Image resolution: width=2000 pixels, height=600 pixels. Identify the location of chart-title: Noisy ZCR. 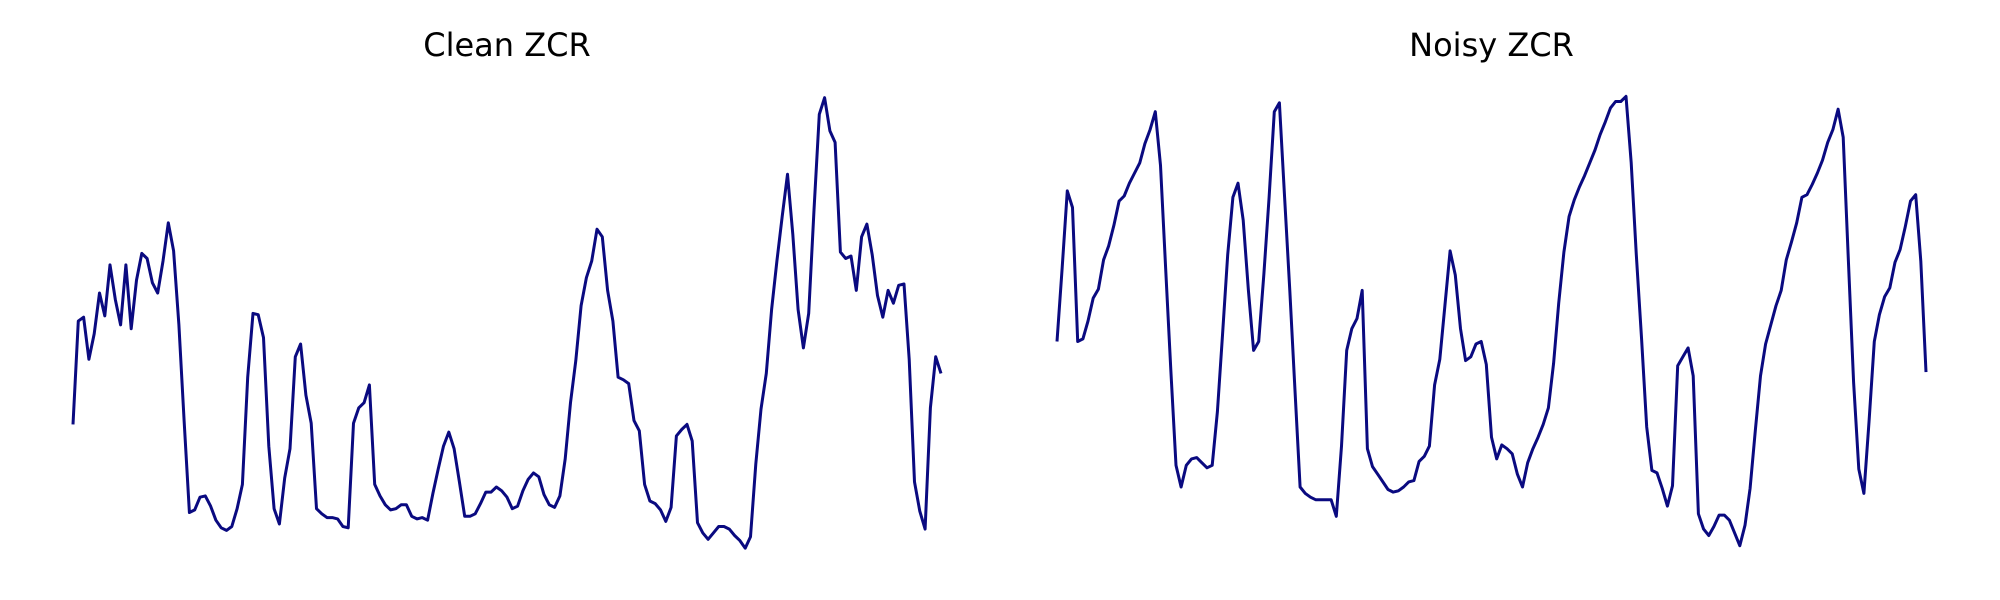
(1491, 45).